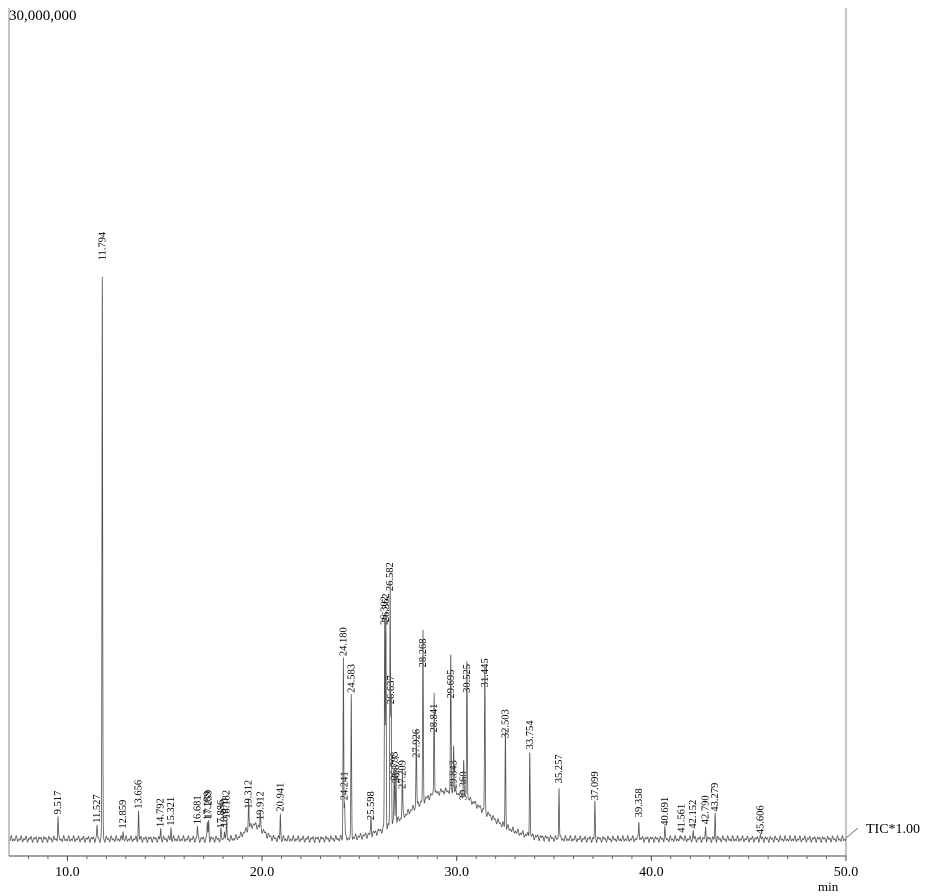 This screenshot has width=932, height=896. What do you see at coordinates (280, 797) in the screenshot?
I see `peak-label: 20.941` at bounding box center [280, 797].